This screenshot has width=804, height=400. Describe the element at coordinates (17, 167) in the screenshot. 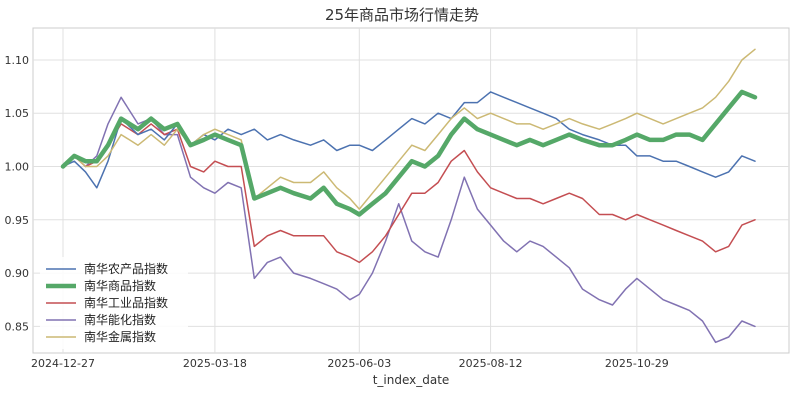

I see `y-tick-label: 1.00` at that location.